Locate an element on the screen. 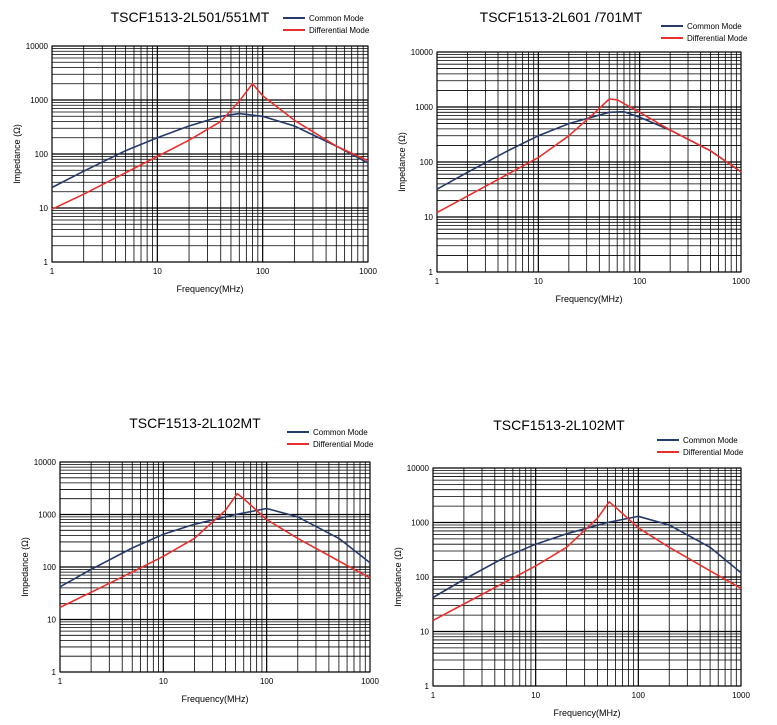 The width and height of the screenshot is (777, 725). chart-title: TSCF1513-2L601 /701MT is located at coordinates (561, 17).